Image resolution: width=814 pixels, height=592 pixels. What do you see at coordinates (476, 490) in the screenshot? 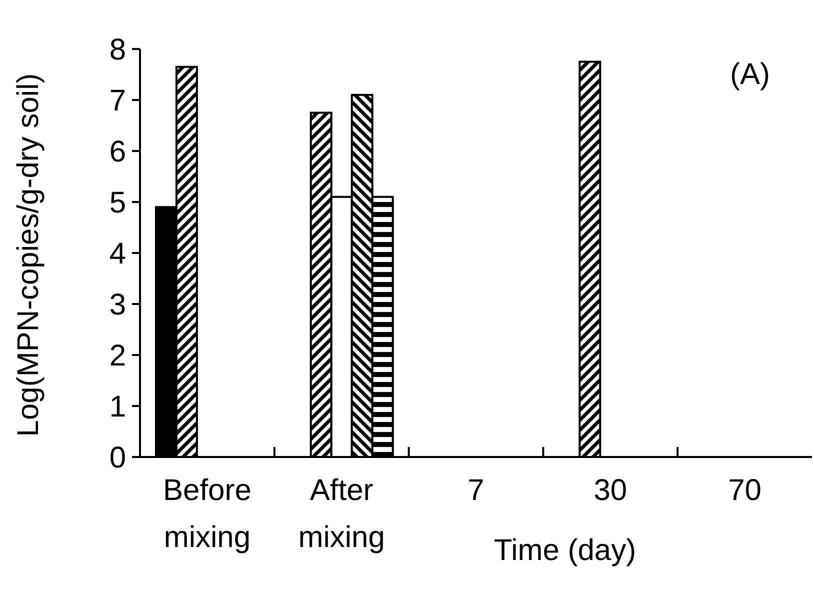
I see `x-tick-label: 7` at bounding box center [476, 490].